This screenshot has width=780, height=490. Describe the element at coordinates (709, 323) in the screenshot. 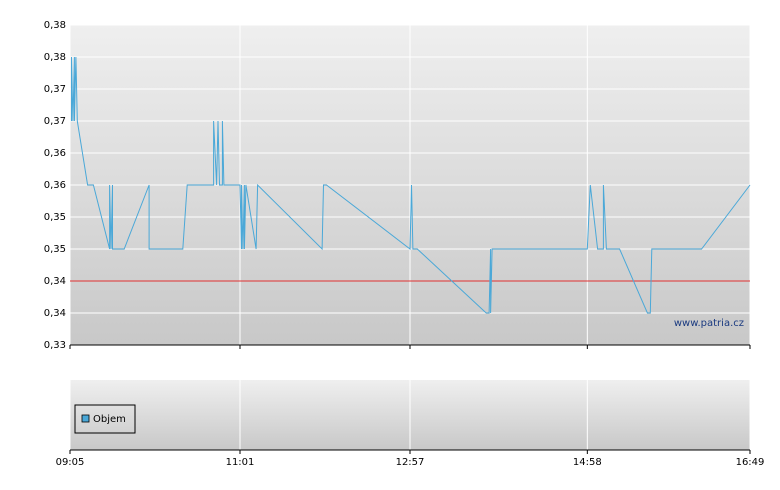

I see `watermark: www.patria.cz` at that location.